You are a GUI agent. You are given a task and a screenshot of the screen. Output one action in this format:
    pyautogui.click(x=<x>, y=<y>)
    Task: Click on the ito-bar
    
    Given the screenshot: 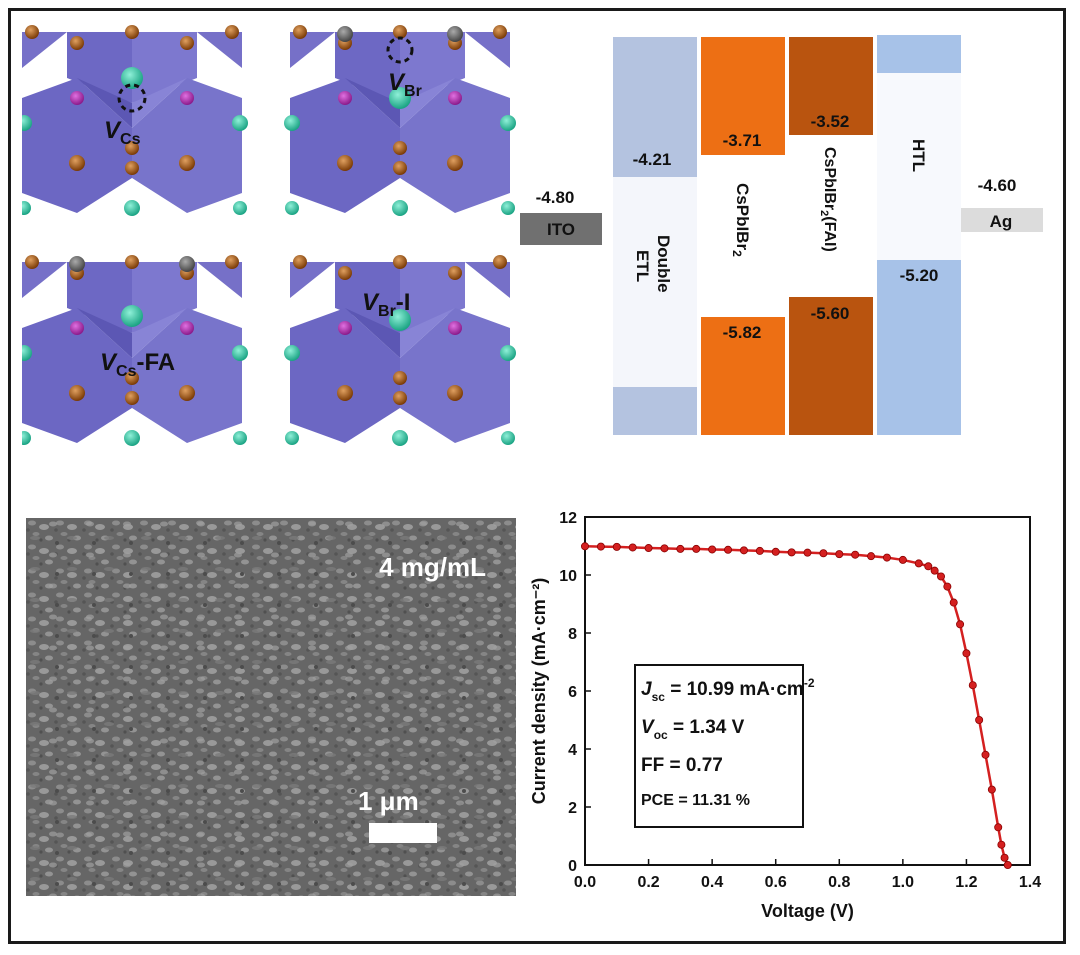 What is the action you would take?
    pyautogui.click(x=561, y=229)
    